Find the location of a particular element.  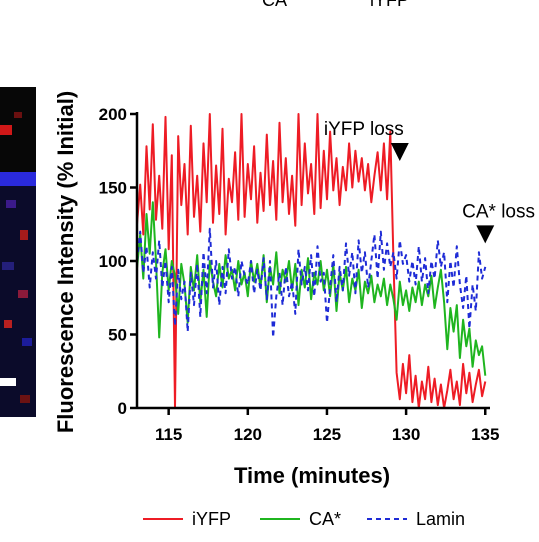

series-line-lamin is located at coordinates (311, 283).